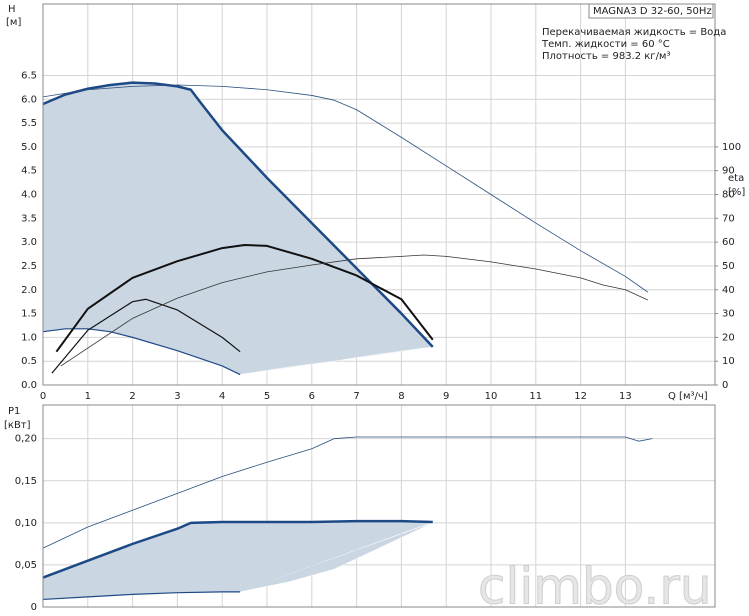 The image size is (749, 616). I want to click on y2-tick-label: 20, so click(728, 337).